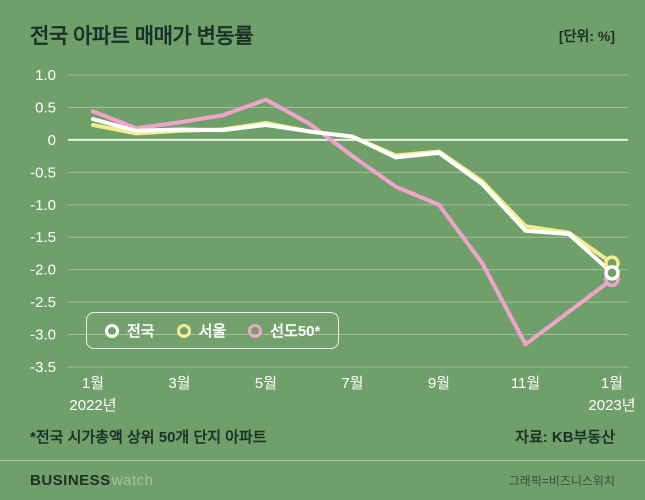 Image resolution: width=645 pixels, height=500 pixels. What do you see at coordinates (43, 367) in the screenshot?
I see `svg-text: -3.5` at bounding box center [43, 367].